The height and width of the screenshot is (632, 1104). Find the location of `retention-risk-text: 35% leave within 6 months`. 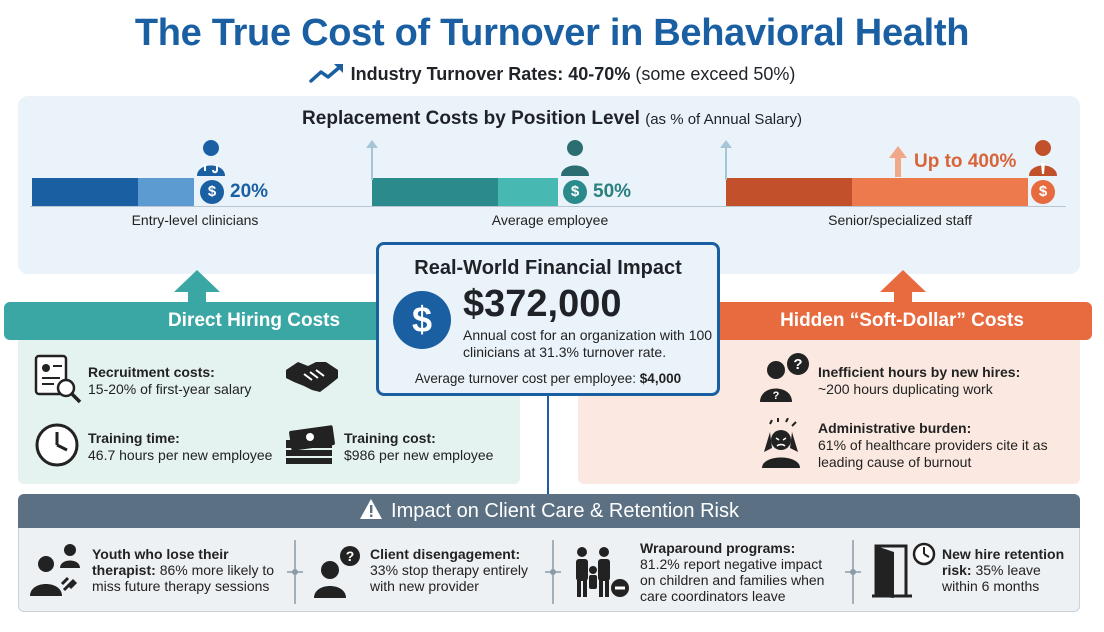

retention-risk-text: 35% leave within 6 months is located at coordinates (991, 578).